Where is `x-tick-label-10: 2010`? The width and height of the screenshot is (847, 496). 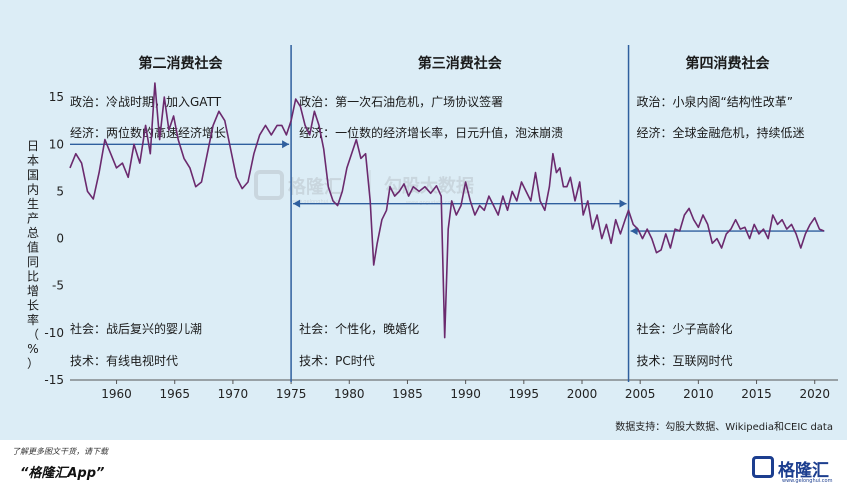
x-tick-label-10: 2010 is located at coordinates (698, 394).